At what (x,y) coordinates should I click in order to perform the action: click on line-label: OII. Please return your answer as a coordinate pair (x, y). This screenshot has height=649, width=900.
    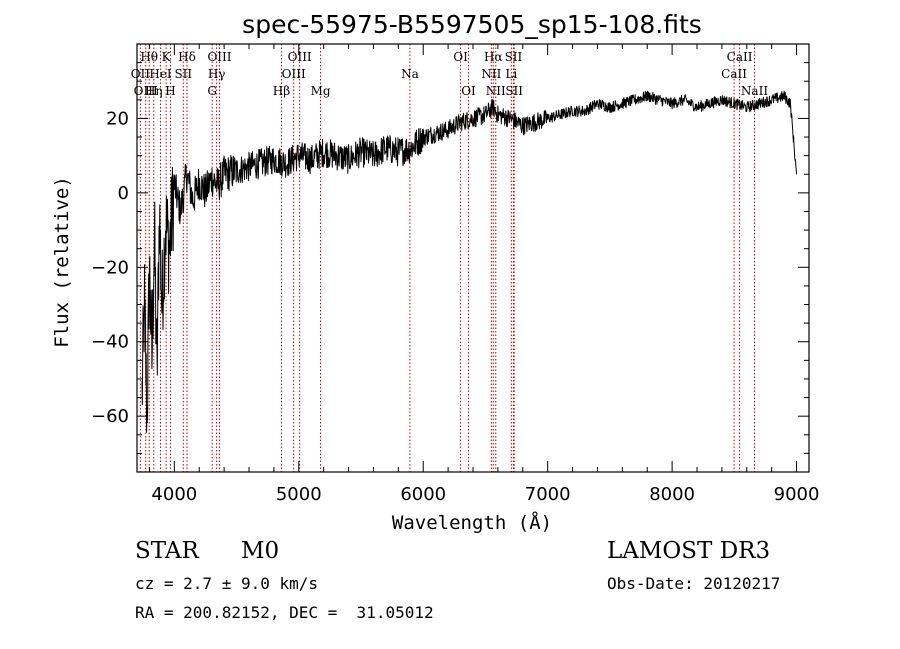
    Looking at the image, I should click on (141, 74).